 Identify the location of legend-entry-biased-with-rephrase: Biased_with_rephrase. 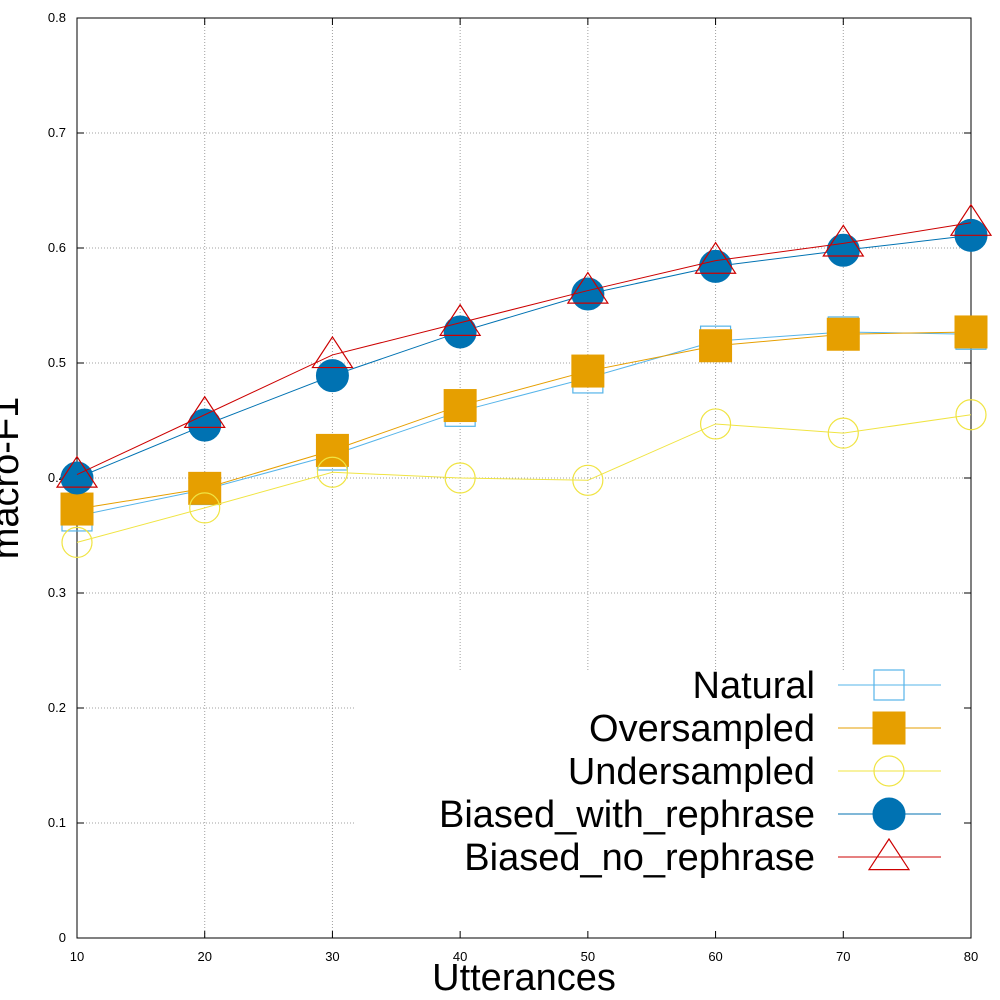
(690, 815).